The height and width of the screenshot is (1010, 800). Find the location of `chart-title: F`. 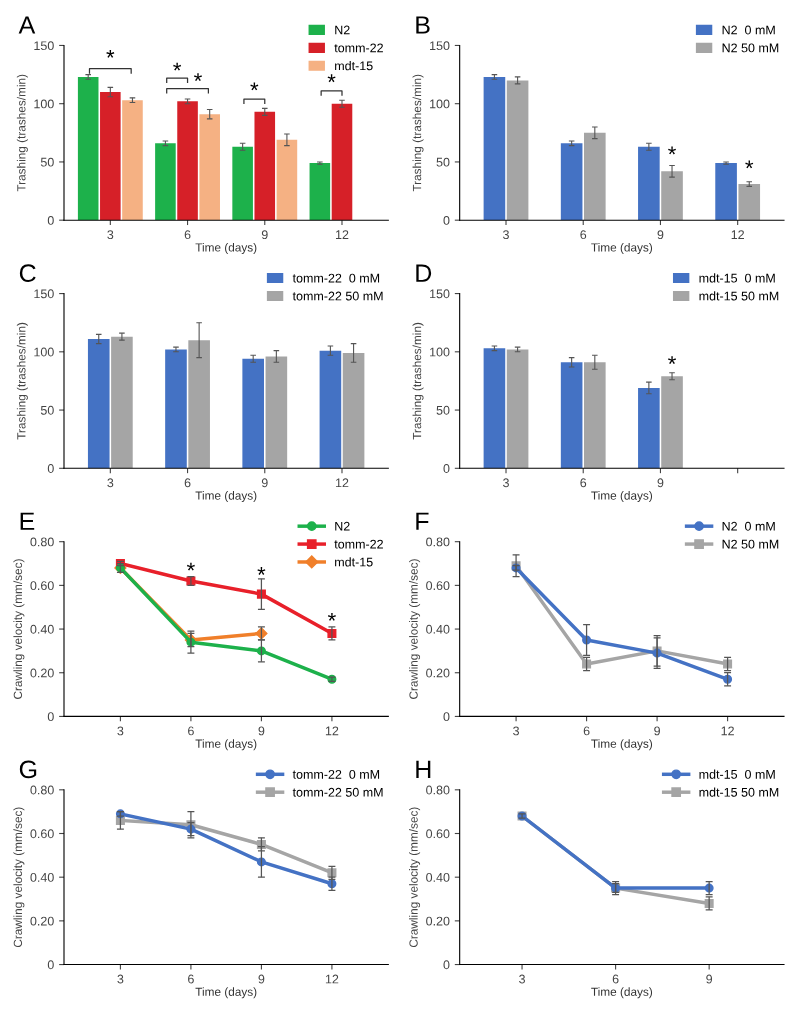

chart-title: F is located at coordinates (422, 521).